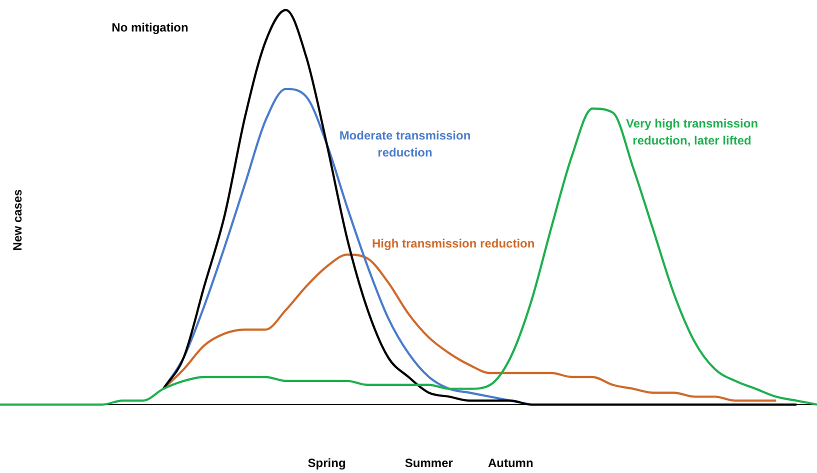  I want to click on series-label: Very high transmission reduction, later lifted, so click(692, 132).